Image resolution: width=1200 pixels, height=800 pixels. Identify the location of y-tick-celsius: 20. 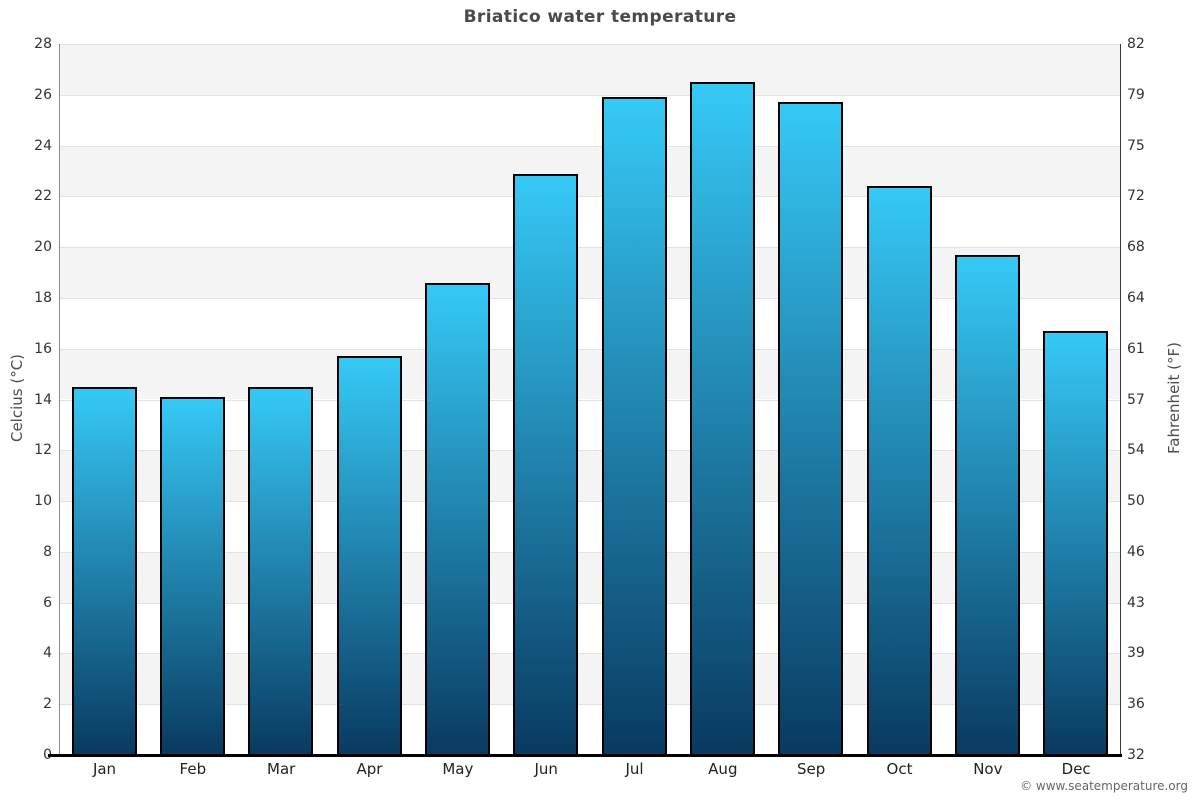
(43, 247).